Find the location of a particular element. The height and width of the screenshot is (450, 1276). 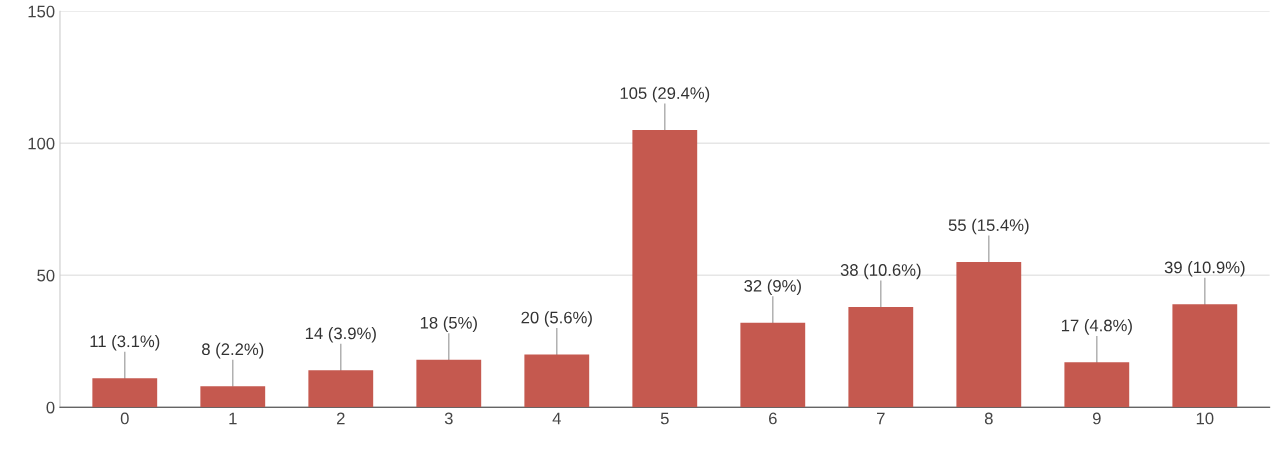

data-label: 18 (5%) is located at coordinates (448, 324).